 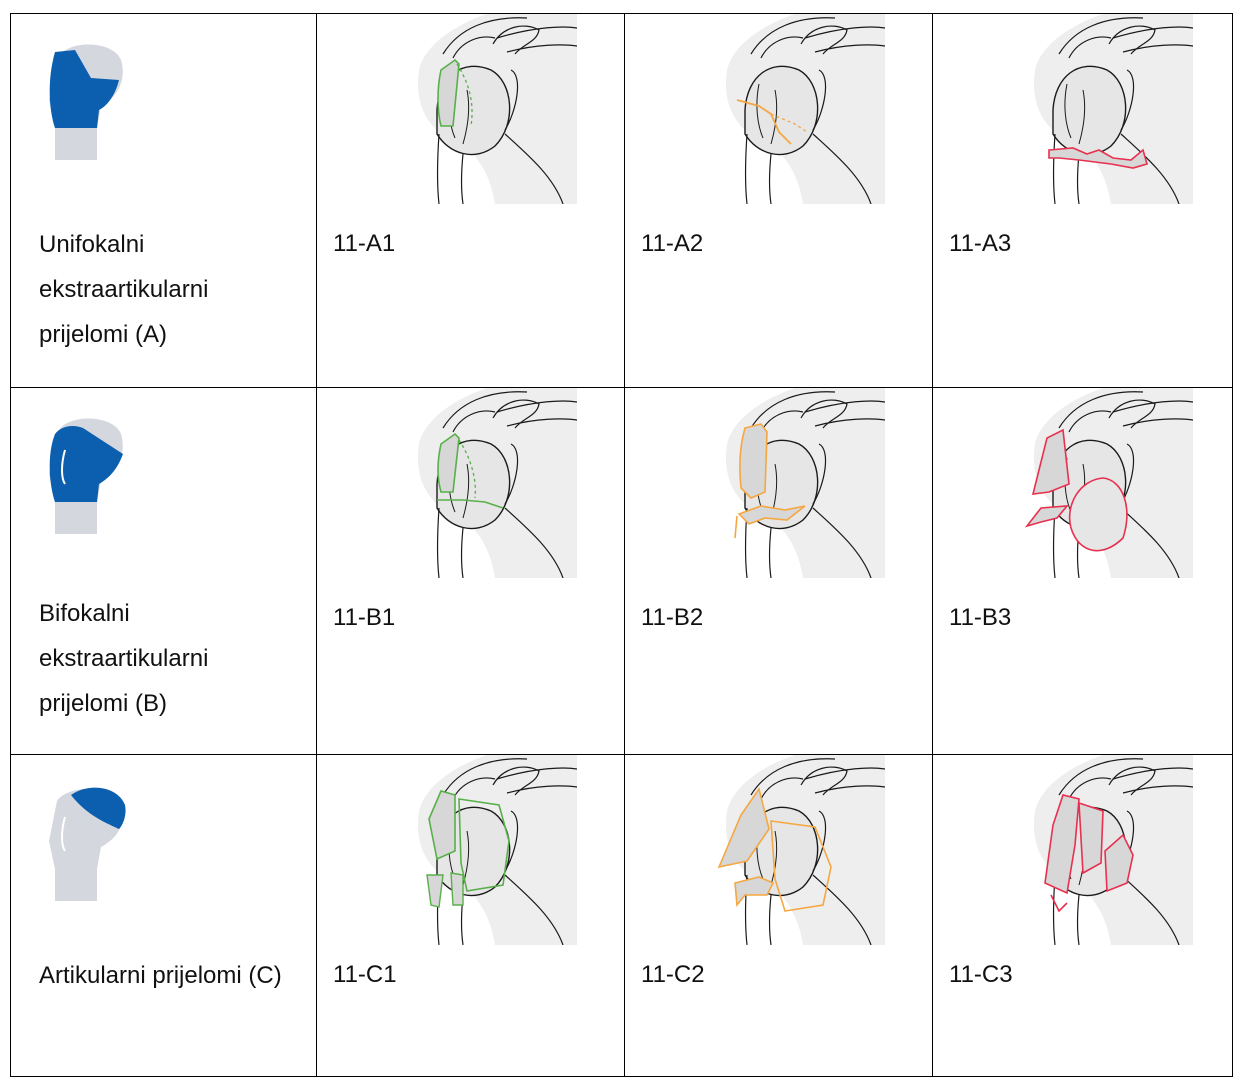 What do you see at coordinates (364, 617) in the screenshot?
I see `fracture-code: 11-B1` at bounding box center [364, 617].